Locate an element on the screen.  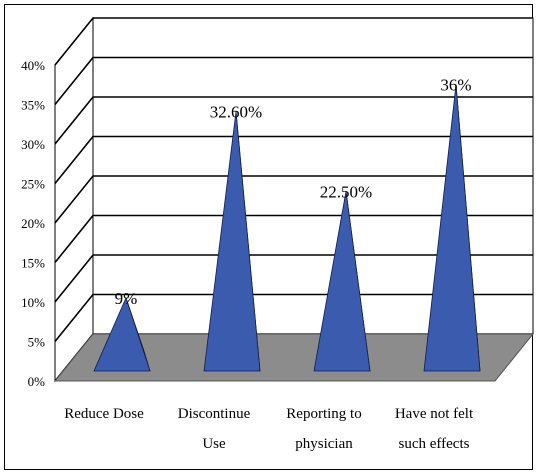
category-label: Discontinue is located at coordinates (214, 414).